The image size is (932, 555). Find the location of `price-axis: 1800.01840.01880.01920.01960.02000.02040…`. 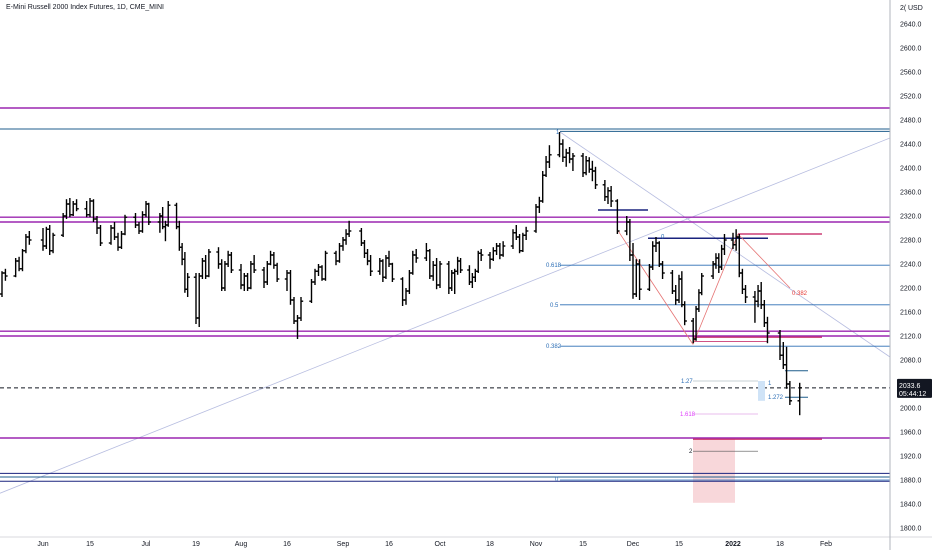

price-axis: 1800.01840.01880.01920.01960.02000.02040… is located at coordinates (911, 277).